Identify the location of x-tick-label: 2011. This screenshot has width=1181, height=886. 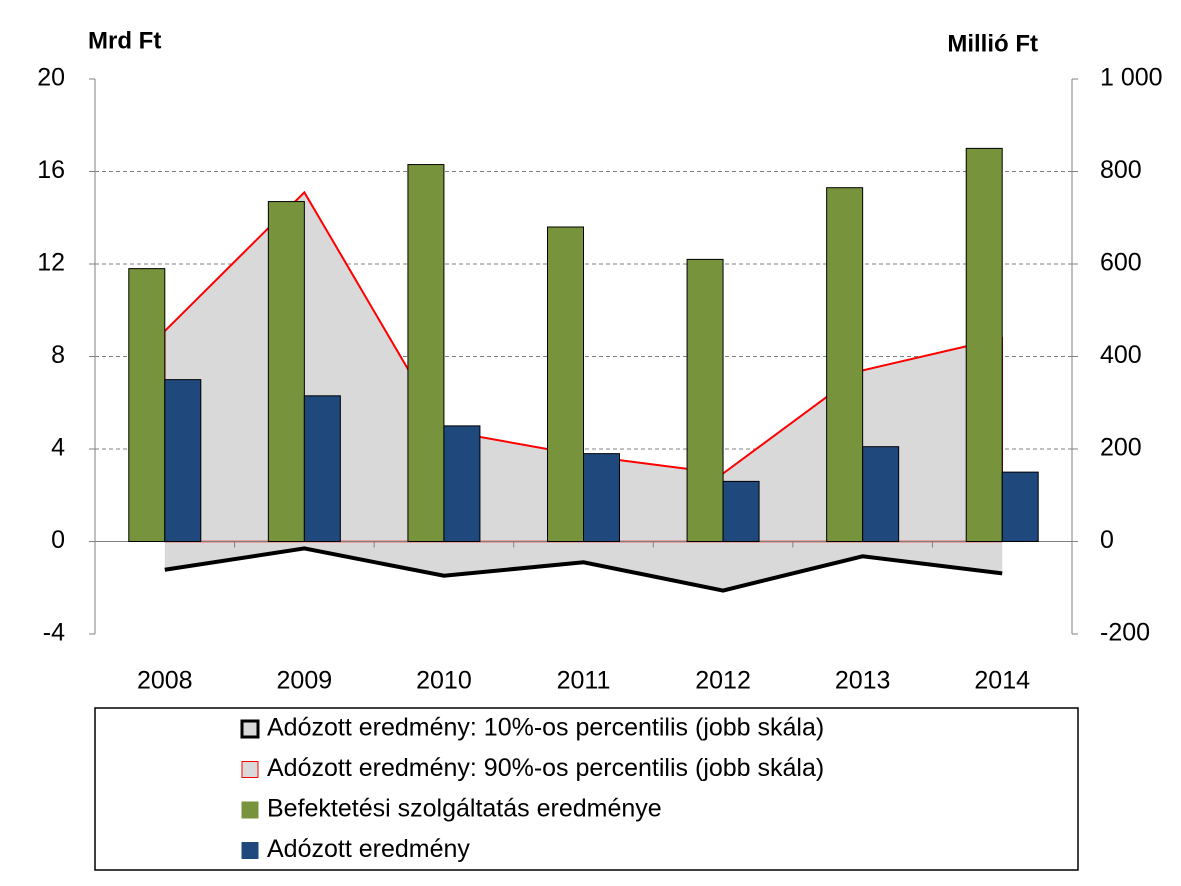
(584, 681).